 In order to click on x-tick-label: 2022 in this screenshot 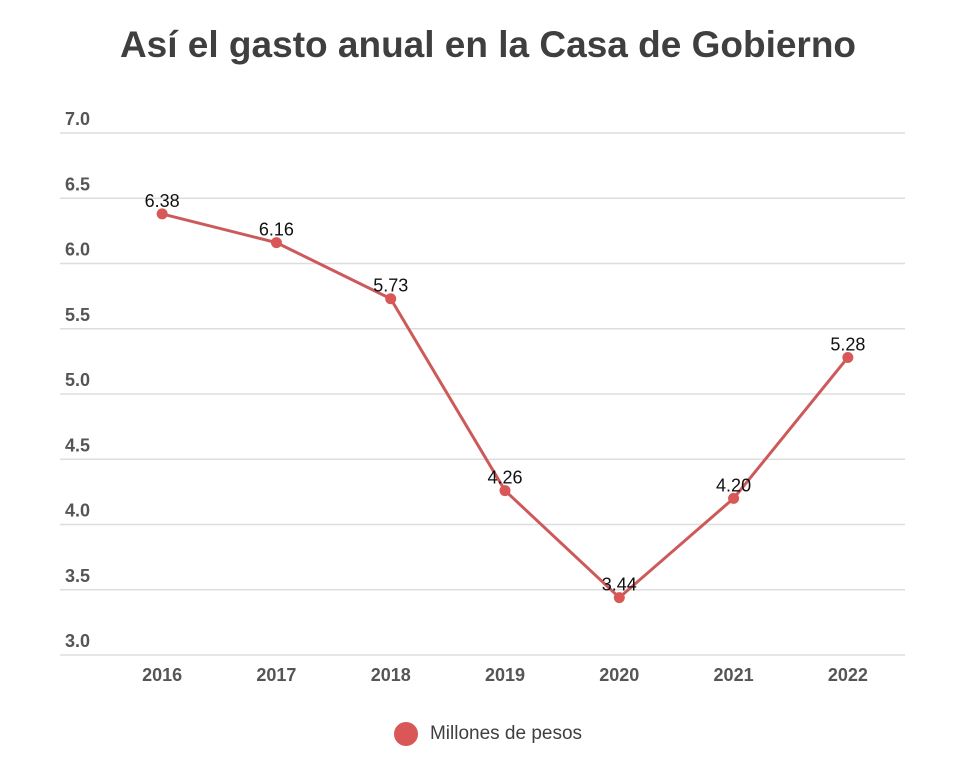, I will do `click(848, 675)`.